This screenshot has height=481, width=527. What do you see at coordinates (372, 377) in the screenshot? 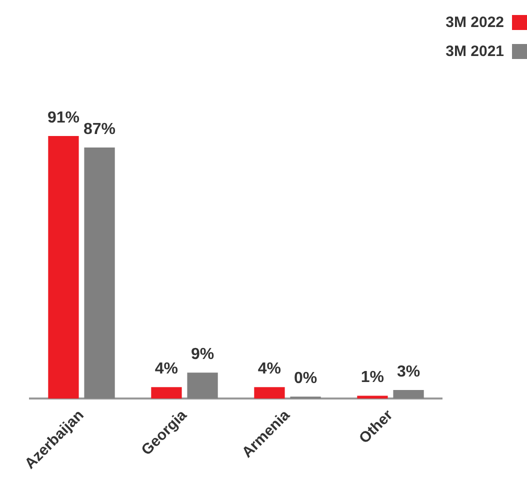
I see `data-label: 1%` at bounding box center [372, 377].